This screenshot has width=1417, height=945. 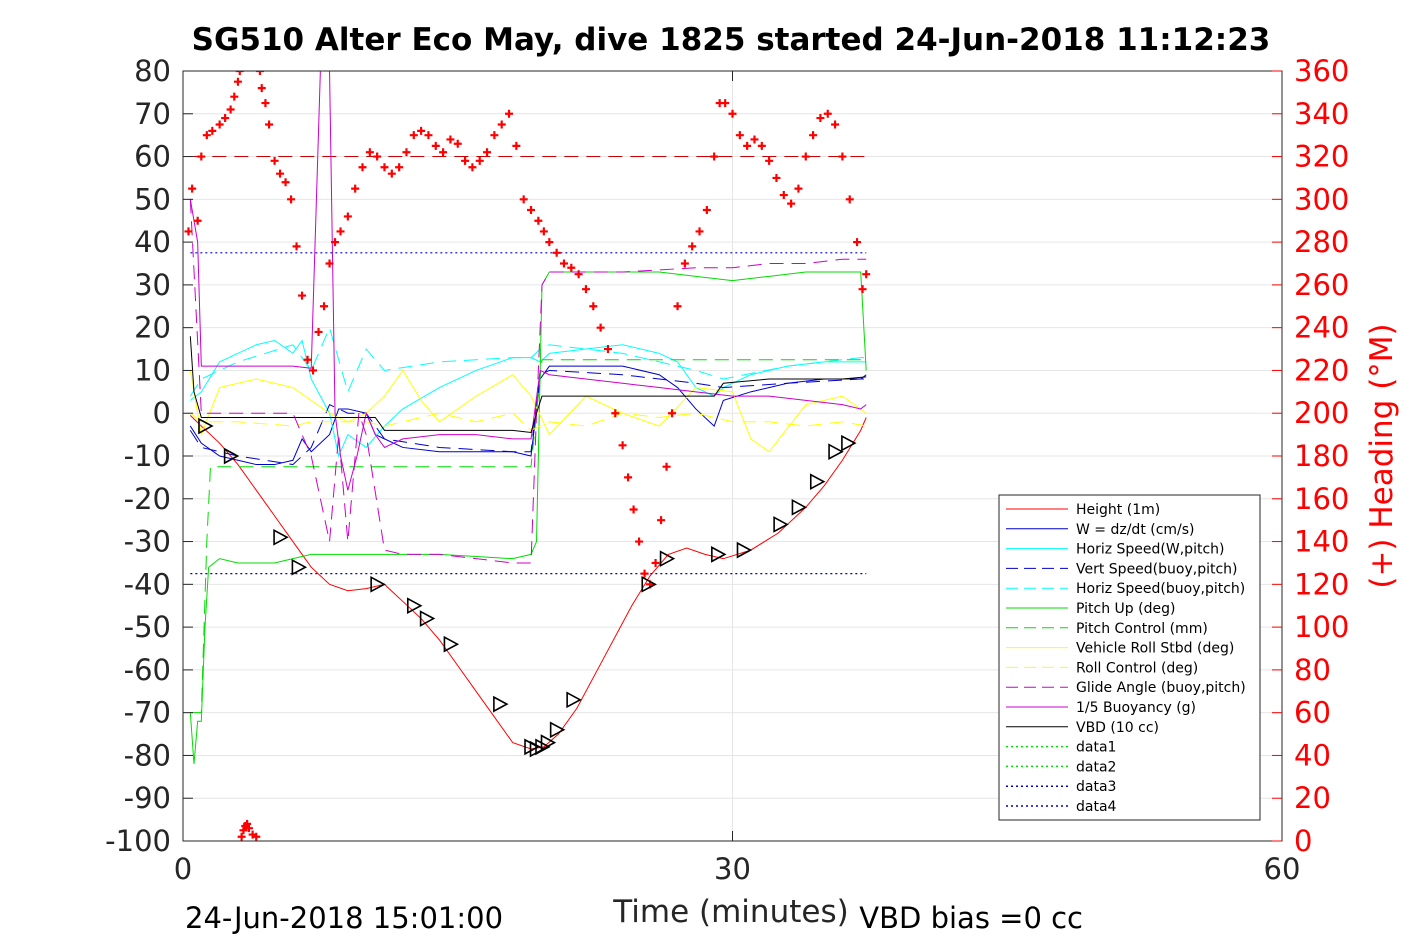 I want to click on footer-timestamp: 24-Jun-2018 15:01:00, so click(x=344, y=918).